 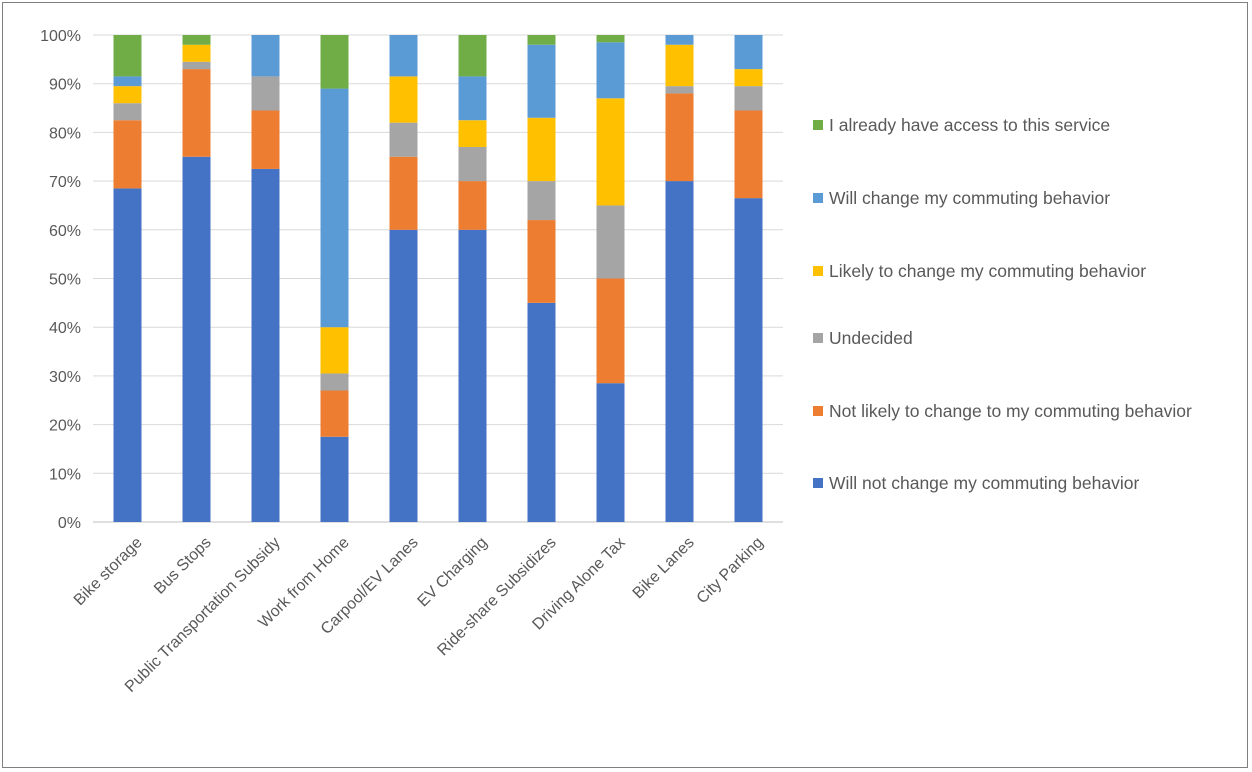 What do you see at coordinates (69, 523) in the screenshot?
I see `y-tick-label: 0%` at bounding box center [69, 523].